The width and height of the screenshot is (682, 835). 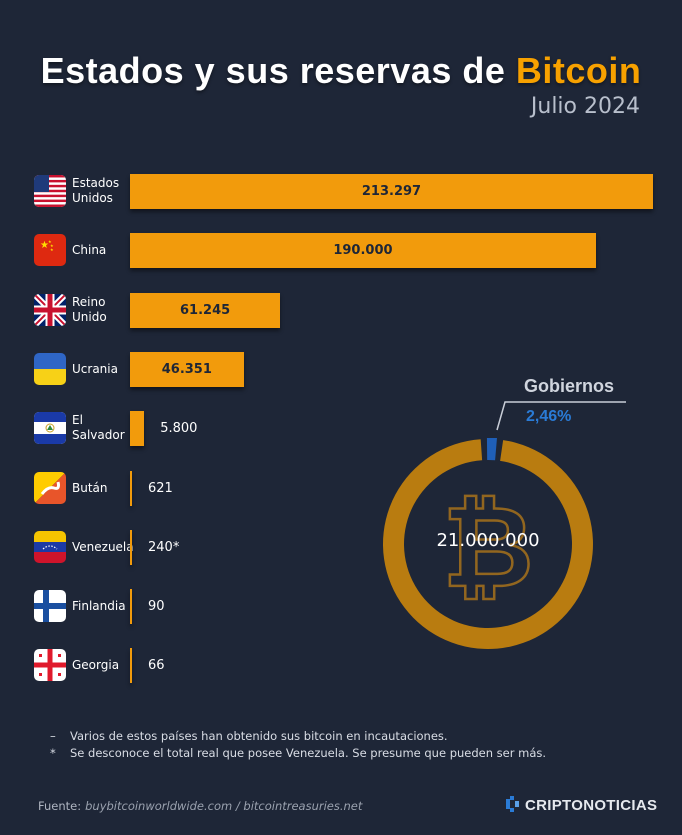 What do you see at coordinates (160, 488) in the screenshot?
I see `bar-value-label: 621` at bounding box center [160, 488].